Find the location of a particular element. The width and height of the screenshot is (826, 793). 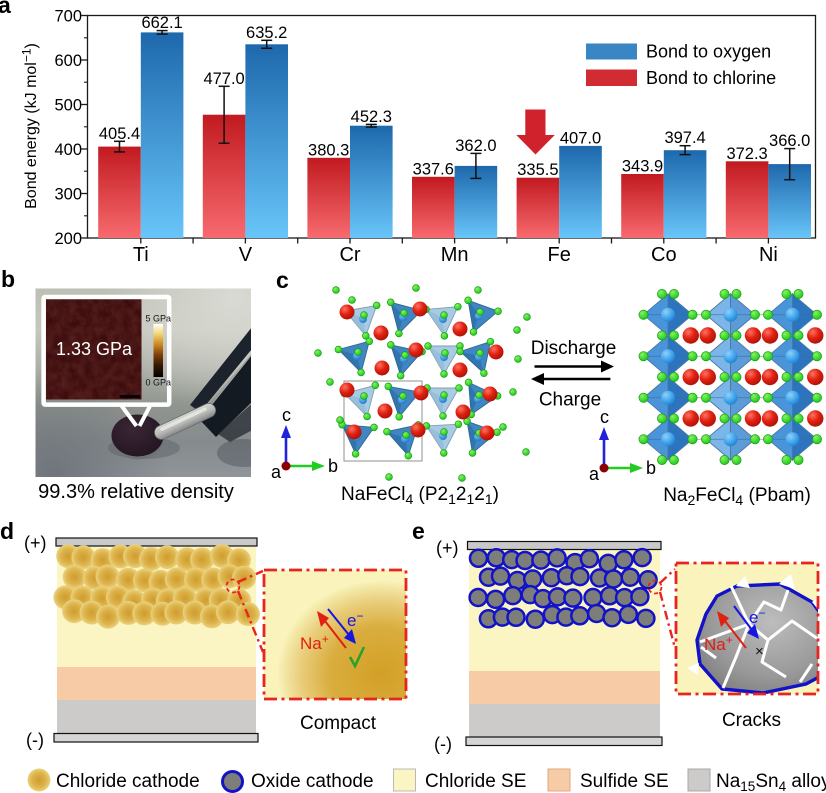

svg-text: 337.6 is located at coordinates (433, 169).